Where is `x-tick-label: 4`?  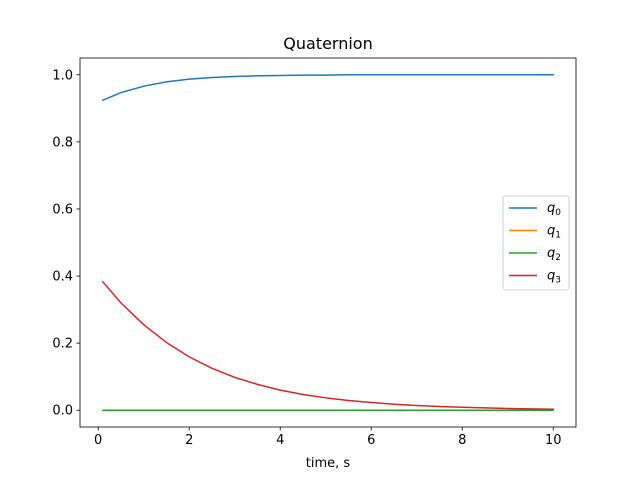
x-tick-label: 4 is located at coordinates (280, 440).